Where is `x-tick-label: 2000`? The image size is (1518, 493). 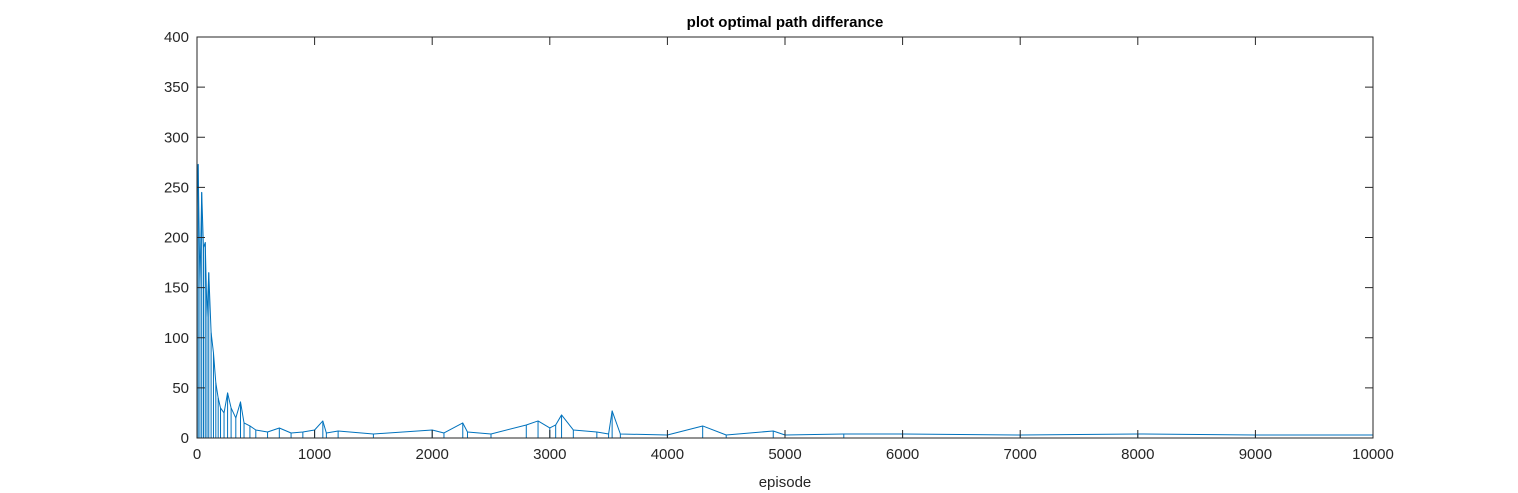
x-tick-label: 2000 is located at coordinates (432, 454).